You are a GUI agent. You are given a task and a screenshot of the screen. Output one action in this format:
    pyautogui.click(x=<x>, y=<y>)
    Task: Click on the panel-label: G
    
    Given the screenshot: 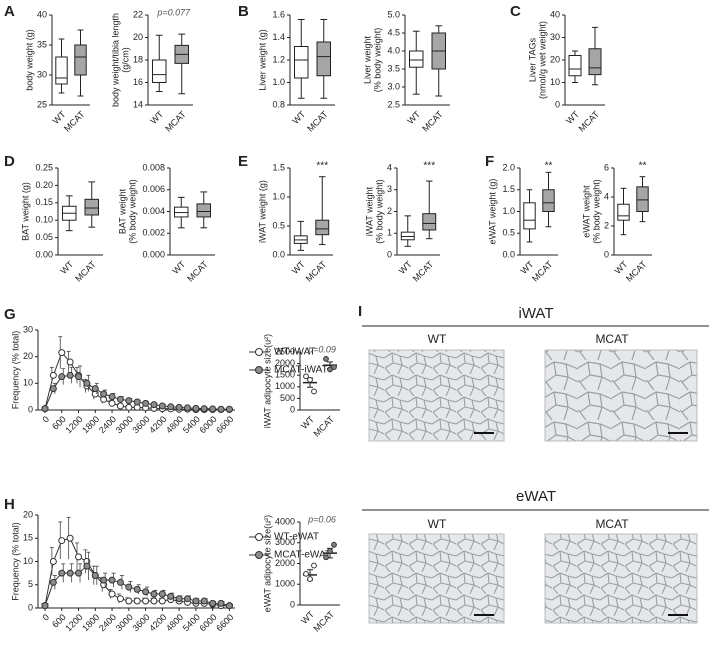 What is the action you would take?
    pyautogui.click(x=10, y=314)
    